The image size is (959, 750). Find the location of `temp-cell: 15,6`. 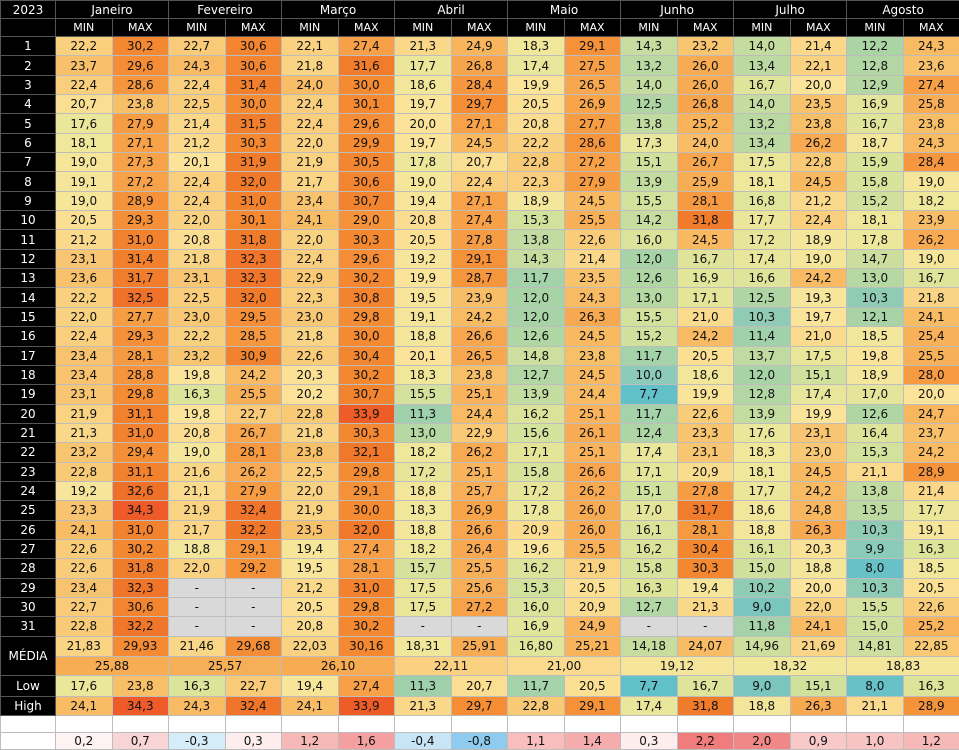

temp-cell: 15,6 is located at coordinates (536, 433).